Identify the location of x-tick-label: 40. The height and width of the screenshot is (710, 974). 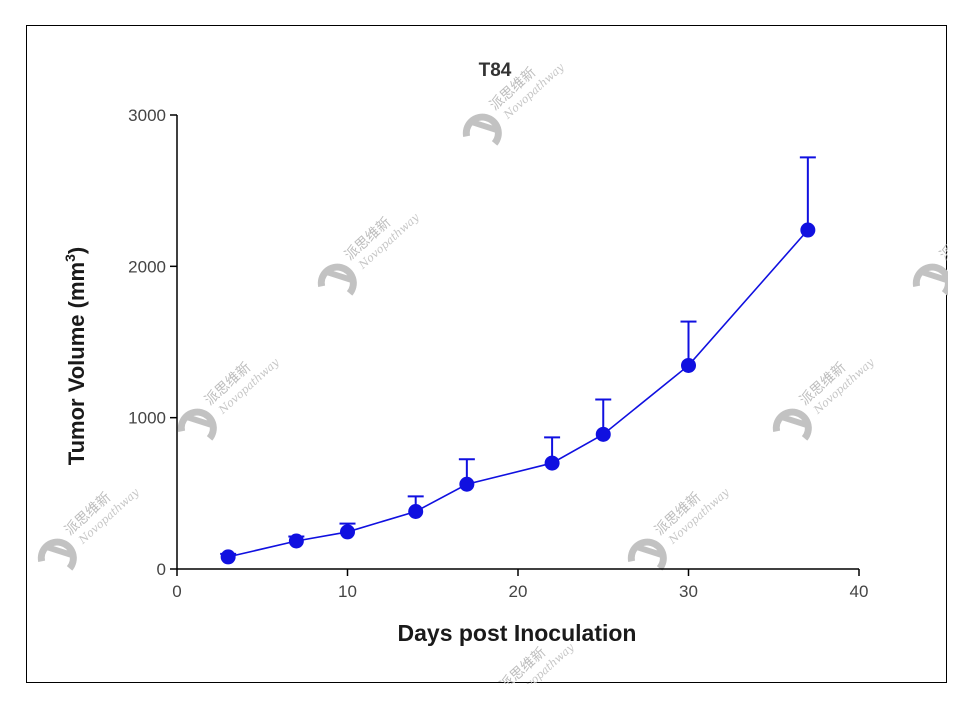
(859, 591).